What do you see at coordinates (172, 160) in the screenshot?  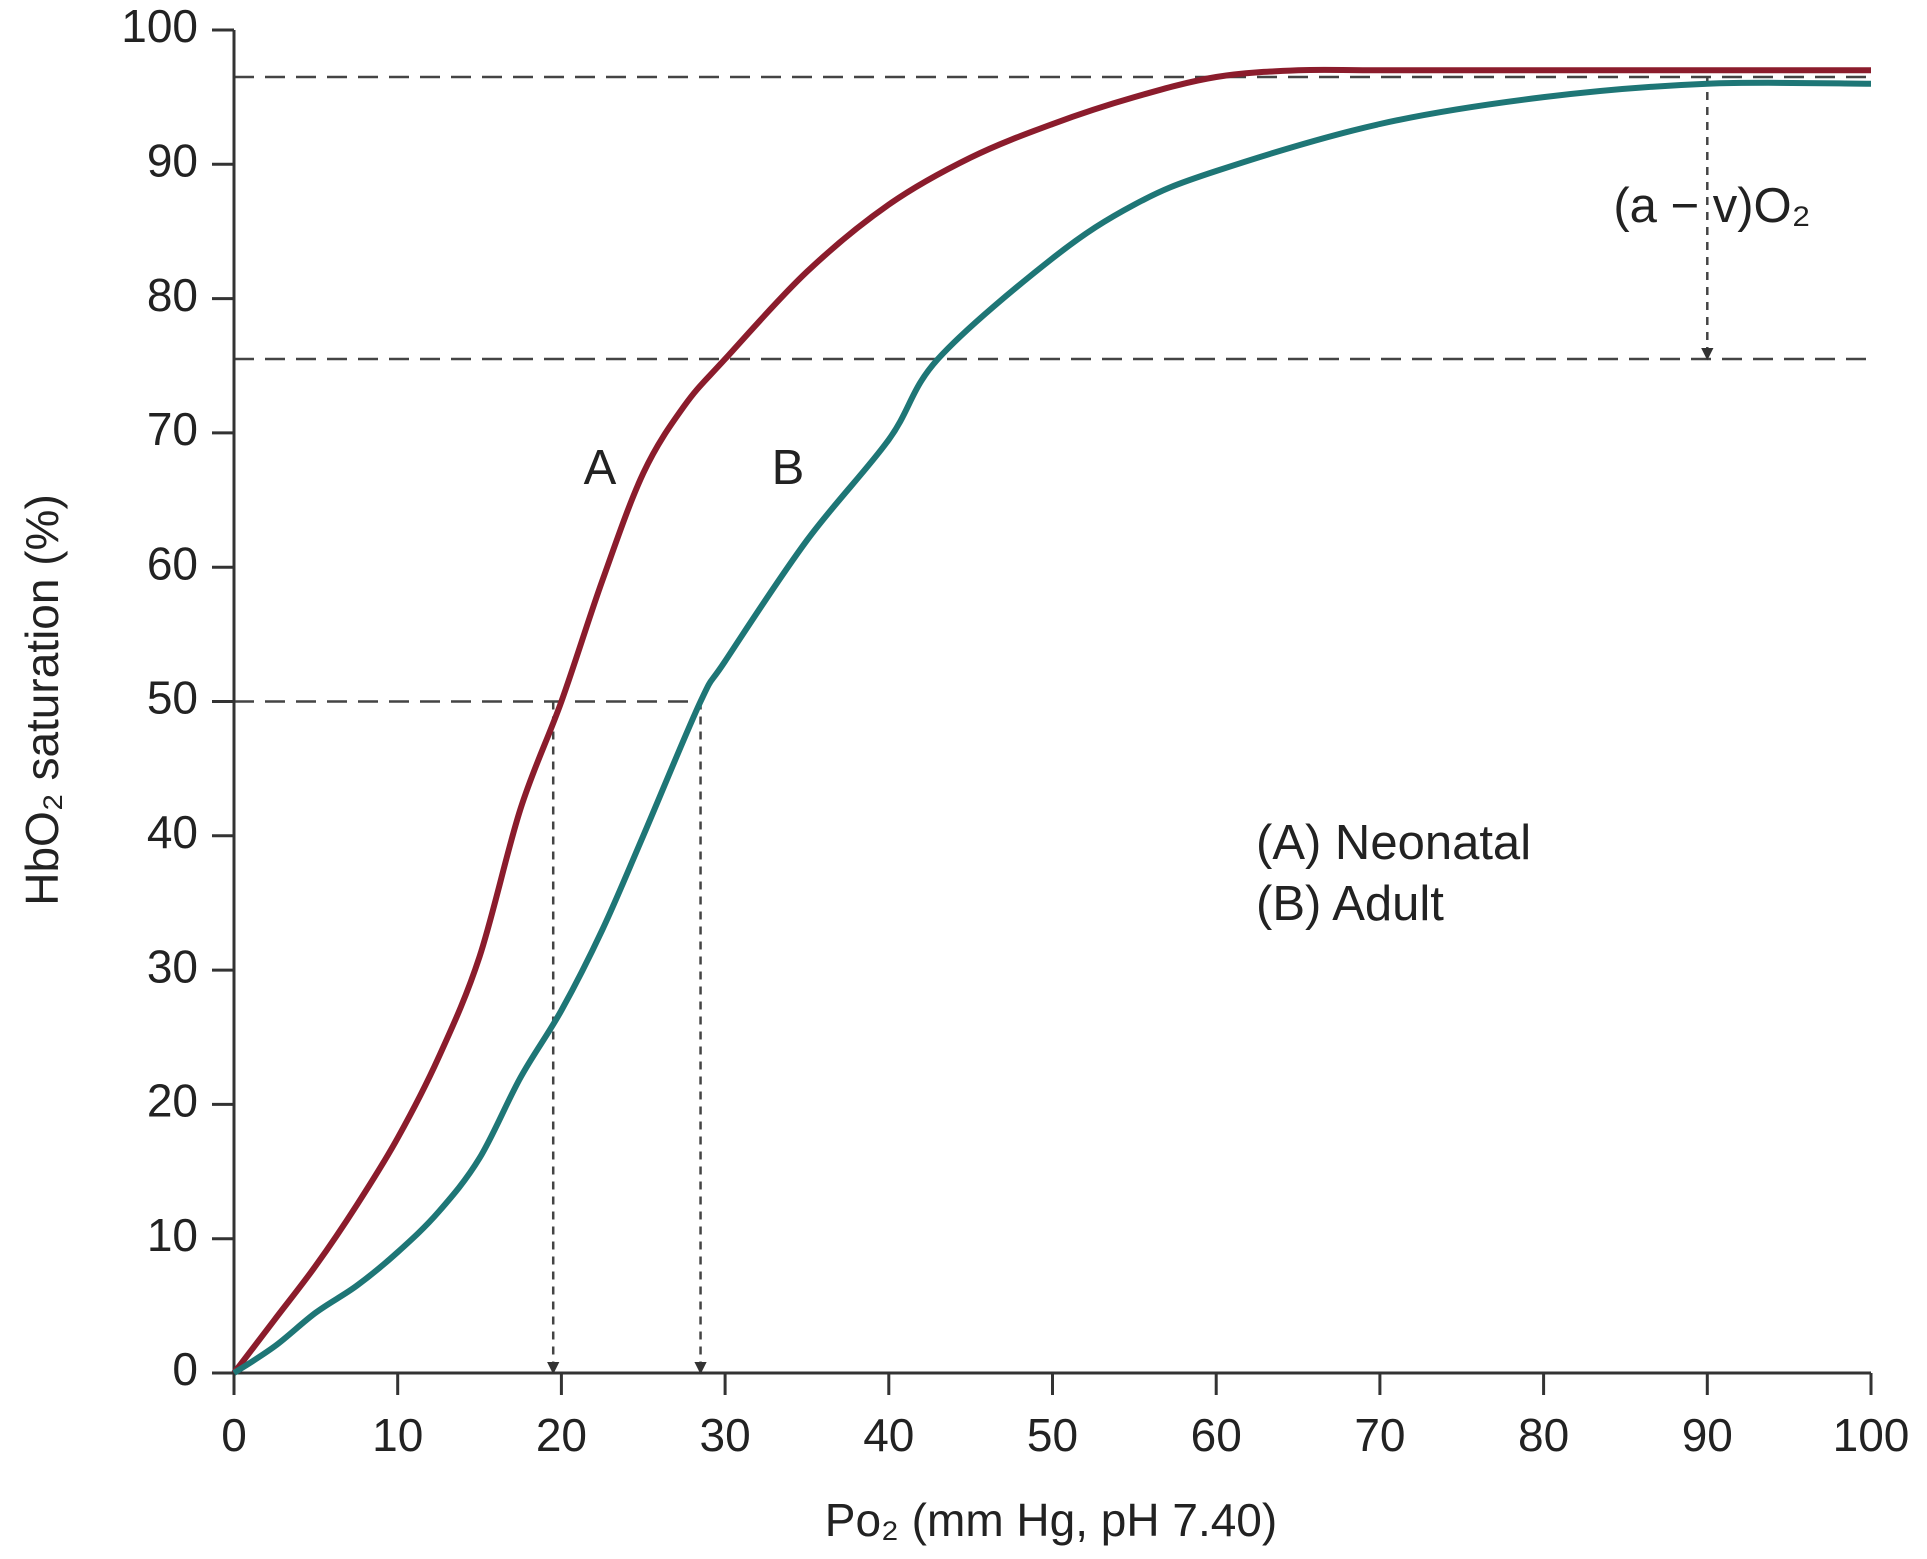 I see `y-tick-label: 90` at bounding box center [172, 160].